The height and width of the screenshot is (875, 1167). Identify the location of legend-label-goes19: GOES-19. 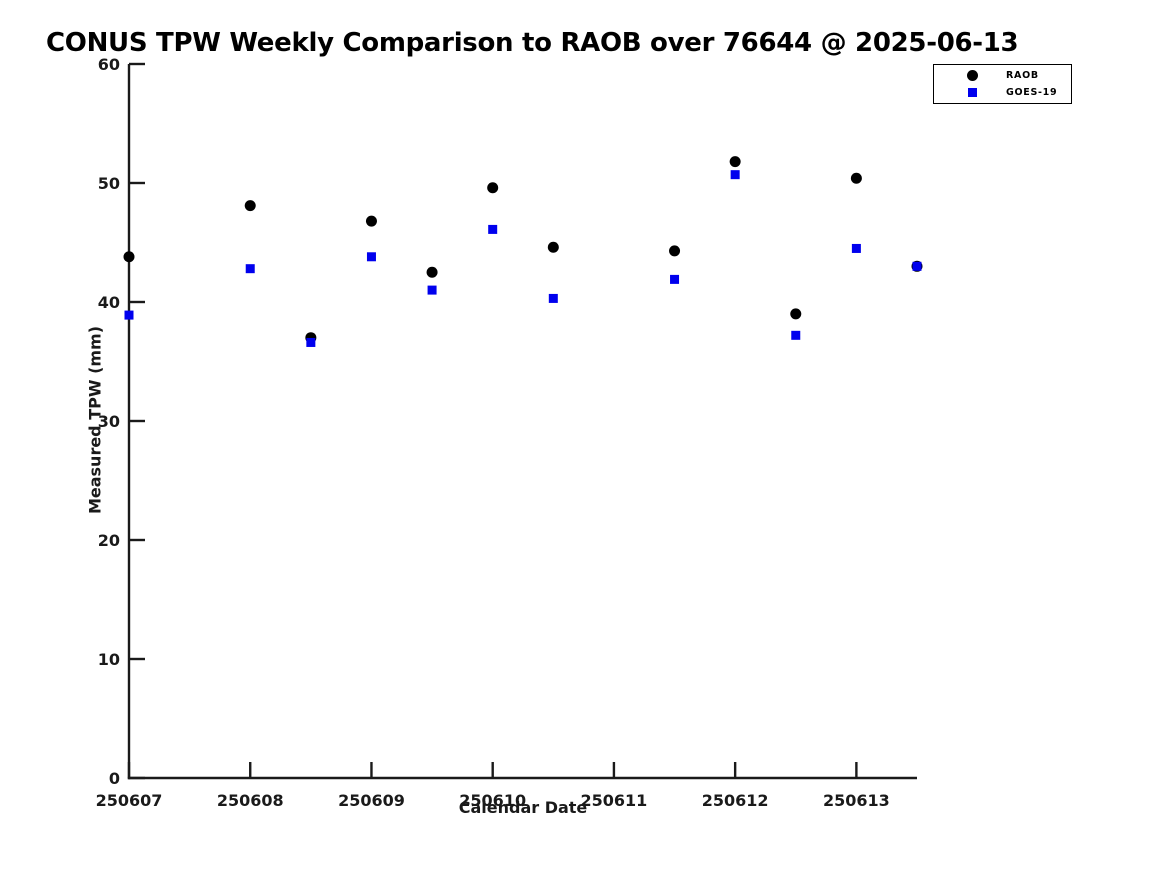
(1032, 92).